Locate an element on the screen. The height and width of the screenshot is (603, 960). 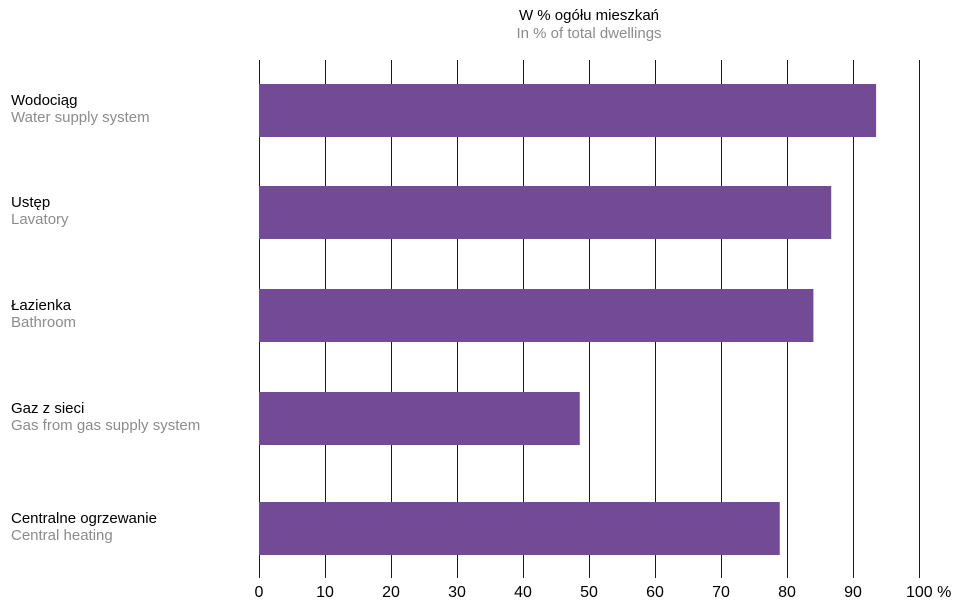
category-label: Centralne ogrzewanie Central heating is located at coordinates (84, 527).